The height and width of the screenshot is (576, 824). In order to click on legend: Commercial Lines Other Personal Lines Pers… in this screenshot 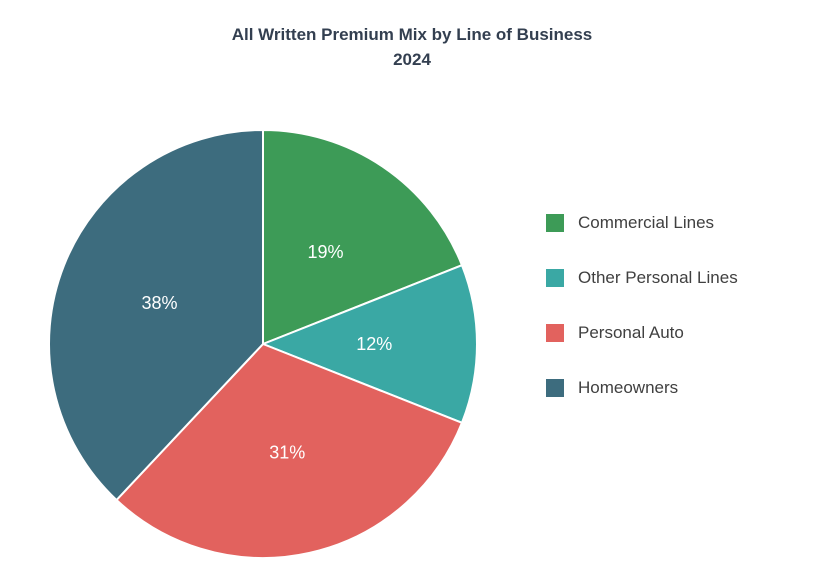, I will do `click(642, 305)`.